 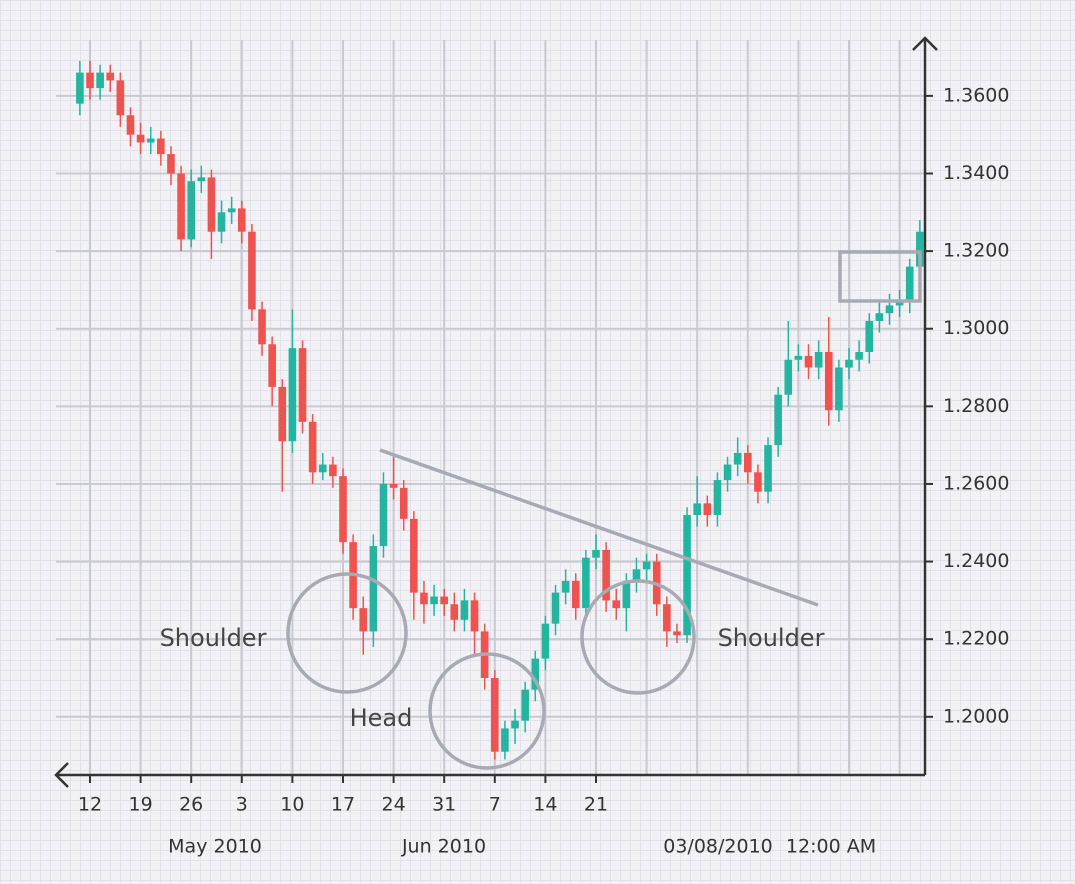 What do you see at coordinates (487, 711) in the screenshot?
I see `head-circle` at bounding box center [487, 711].